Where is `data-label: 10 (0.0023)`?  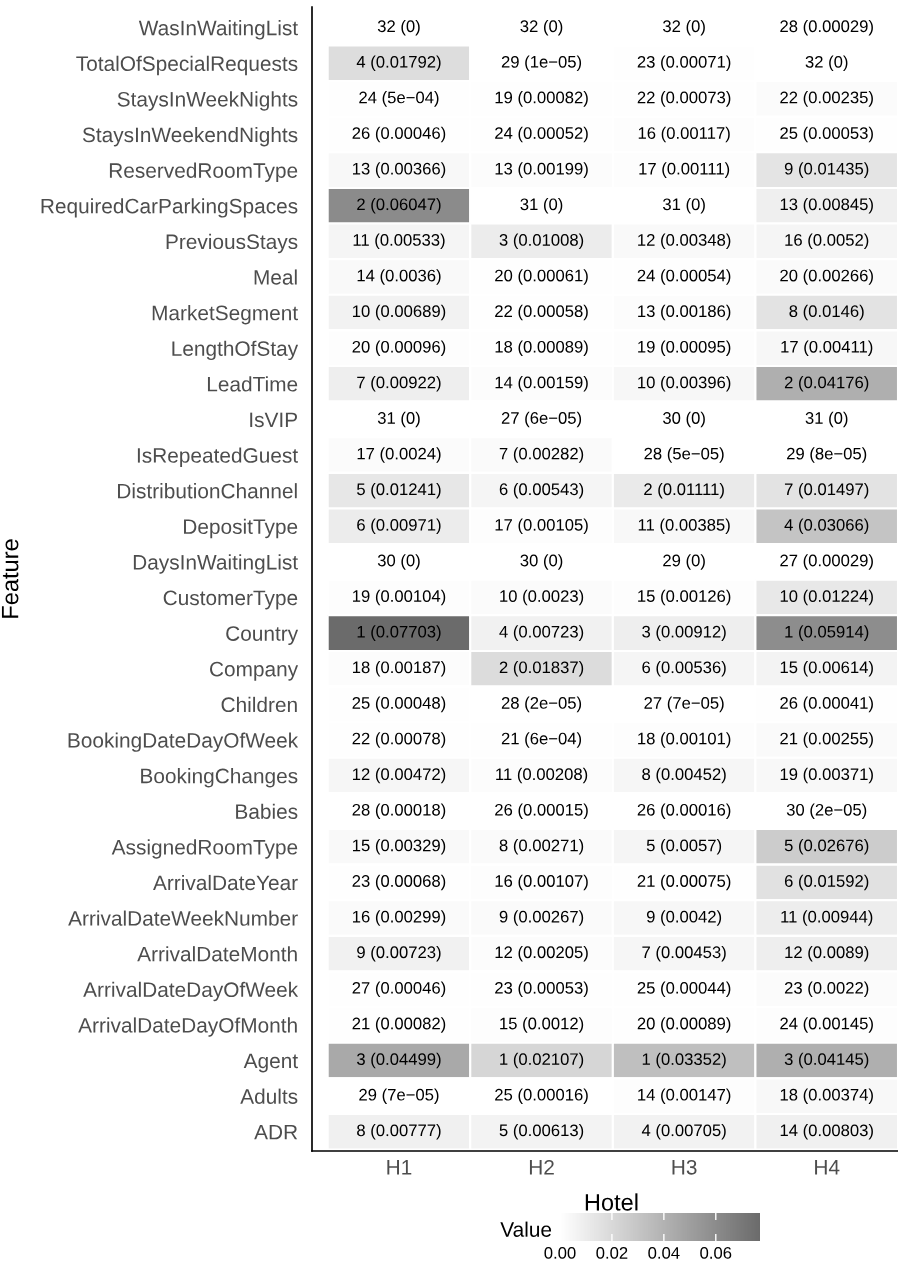
data-label: 10 (0.0023) is located at coordinates (542, 597).